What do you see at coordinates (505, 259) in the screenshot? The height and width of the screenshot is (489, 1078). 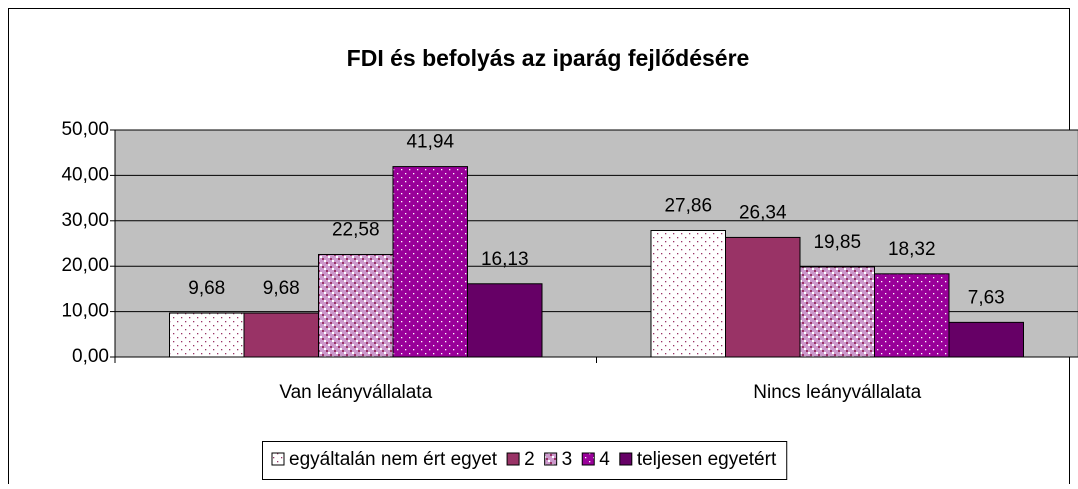 I see `value-label: 16,13` at bounding box center [505, 259].